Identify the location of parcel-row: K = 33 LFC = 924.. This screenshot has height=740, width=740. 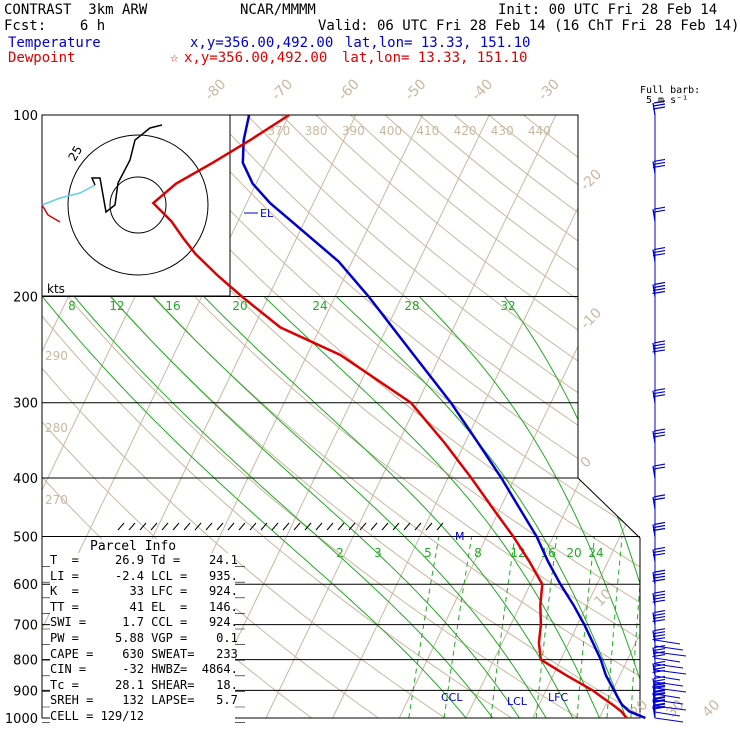
(144, 591).